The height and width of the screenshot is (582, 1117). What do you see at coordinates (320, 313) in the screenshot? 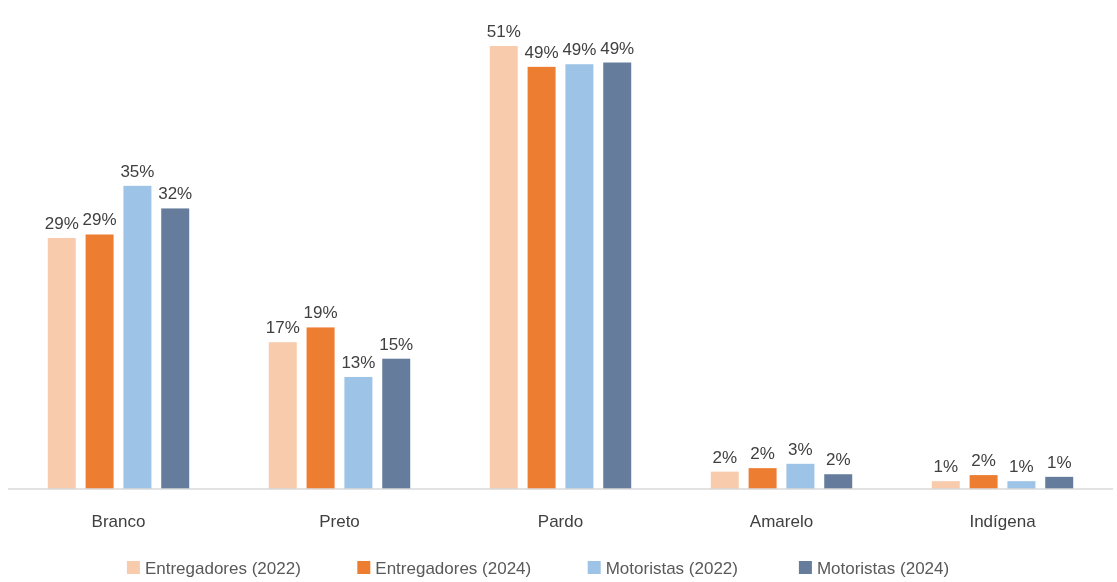
I see `data-label: 19%` at bounding box center [320, 313].